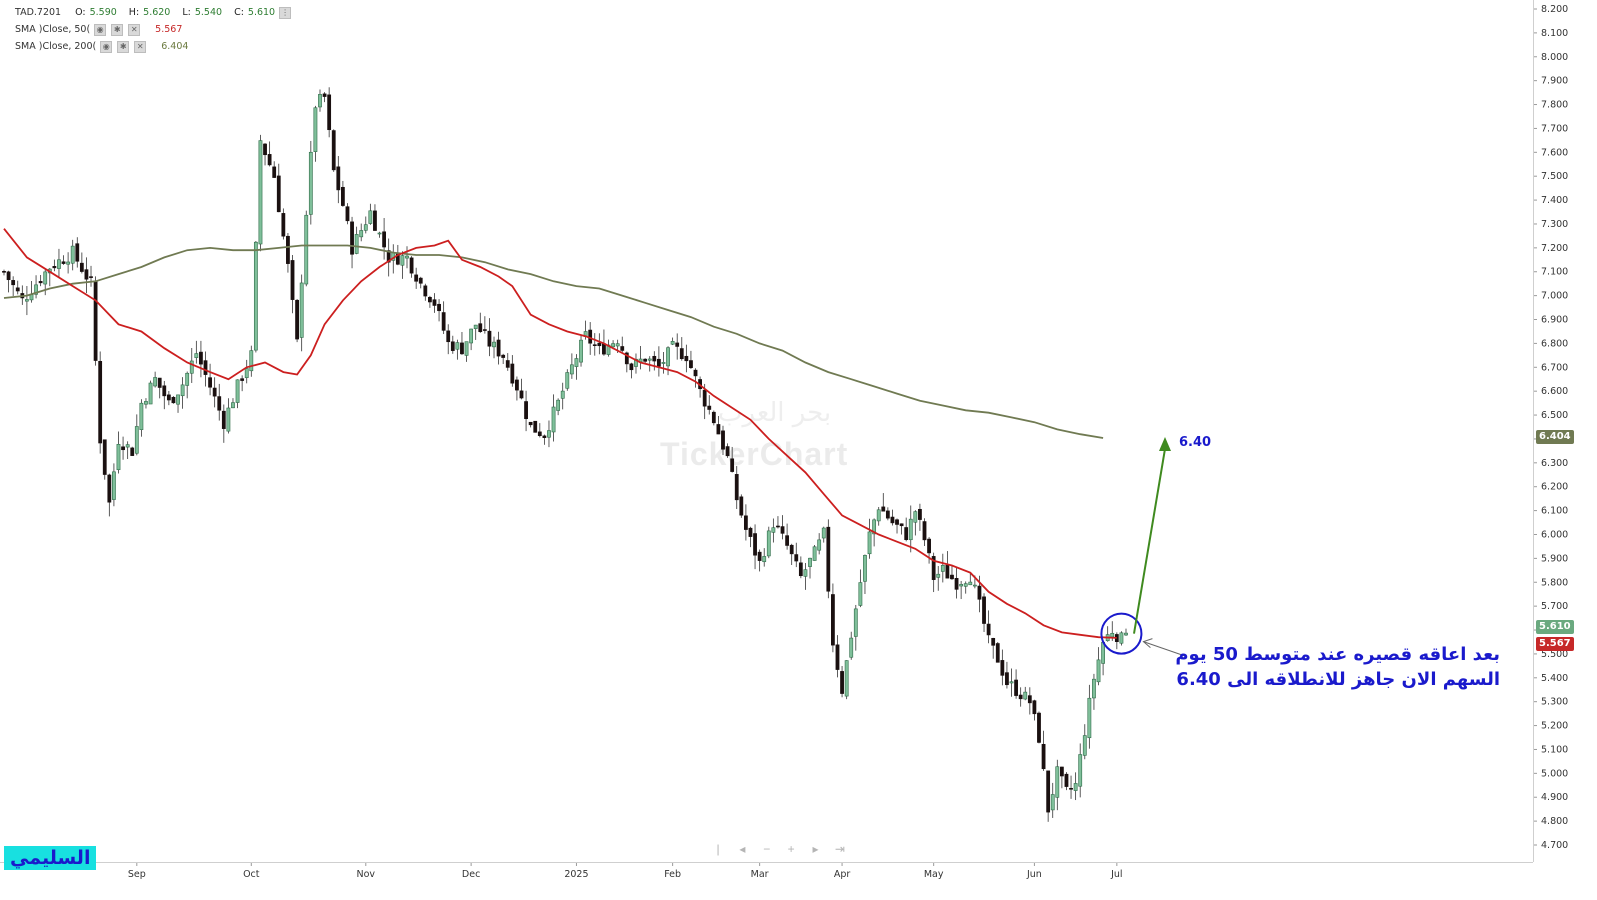 This screenshot has width=1597, height=900. What do you see at coordinates (1554, 391) in the screenshot?
I see `price-tick-label: 6.600` at bounding box center [1554, 391].